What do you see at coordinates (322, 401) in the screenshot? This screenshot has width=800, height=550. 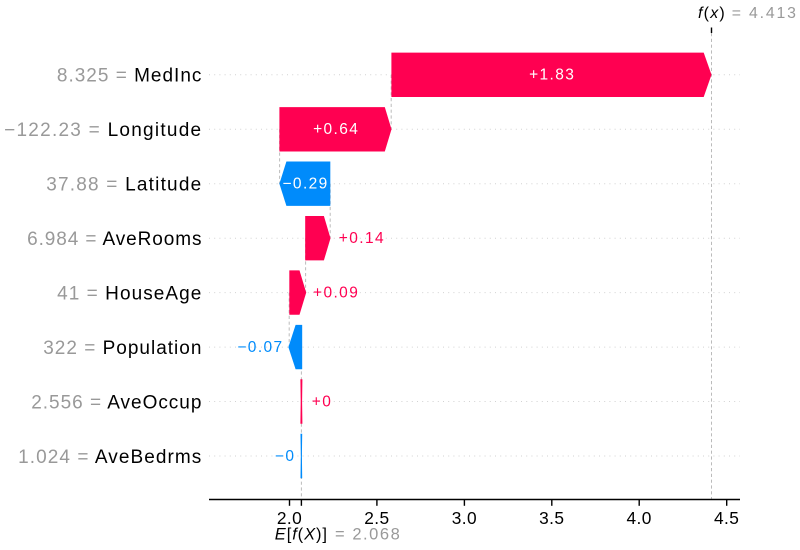 I see `svg-text: +0` at bounding box center [322, 401].